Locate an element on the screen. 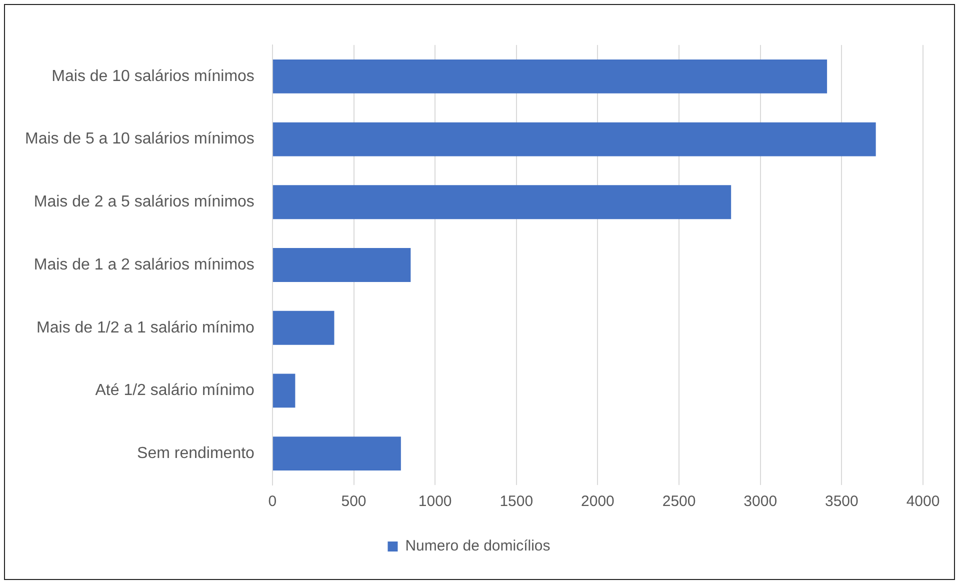  legend-label: Numero de domicílios is located at coordinates (477, 546).